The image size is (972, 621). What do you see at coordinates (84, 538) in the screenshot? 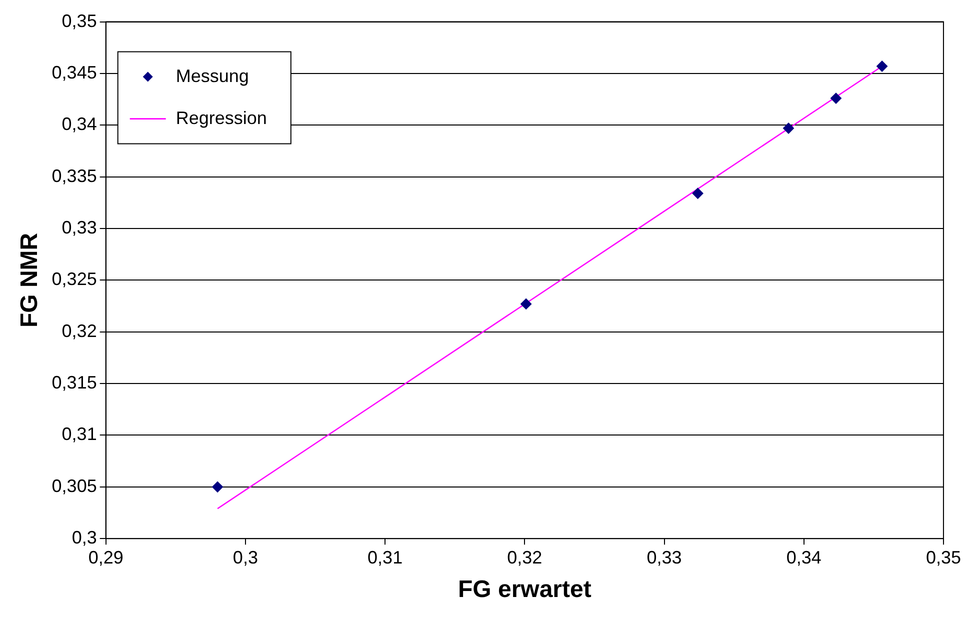
I see `y-tick-label: 0,3` at bounding box center [84, 538].